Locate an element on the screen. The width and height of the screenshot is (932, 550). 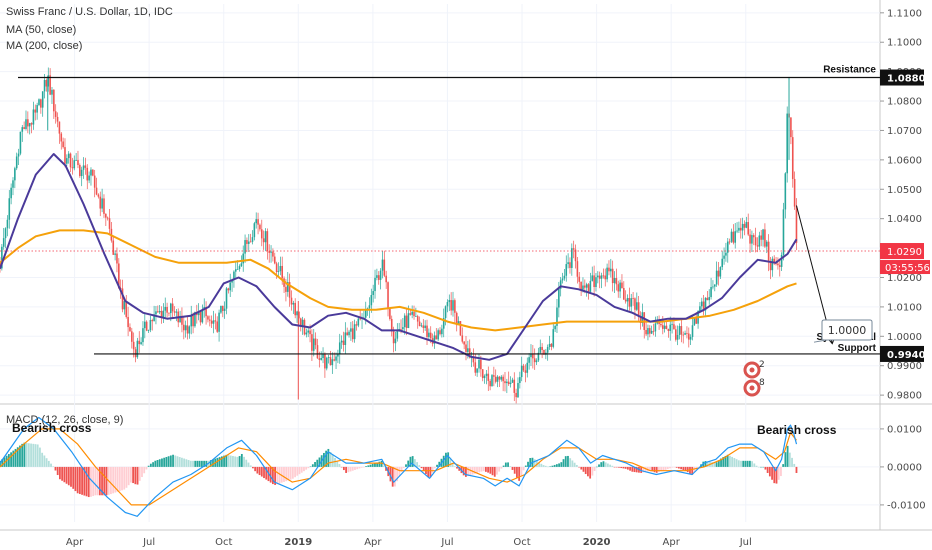
price-tick-label: 1.0800 is located at coordinates (904, 102).